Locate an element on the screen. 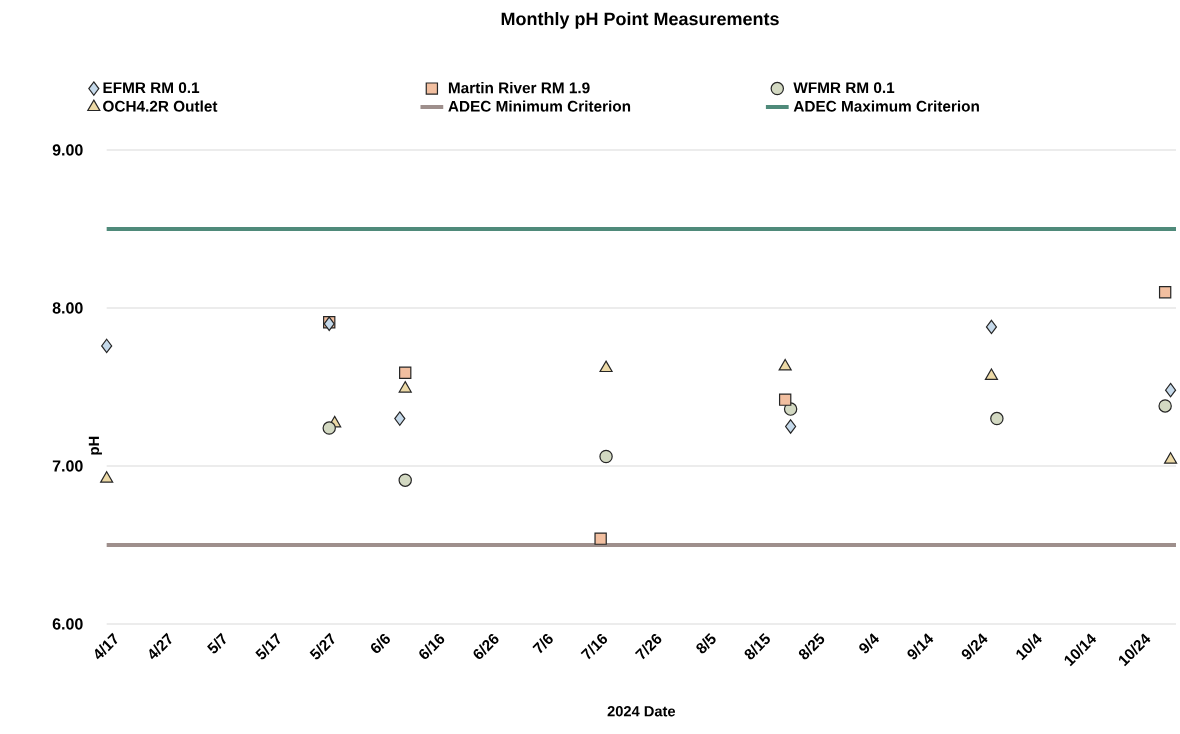 Image resolution: width=1180 pixels, height=734 pixels. y-axis-title: pH is located at coordinates (95, 445).